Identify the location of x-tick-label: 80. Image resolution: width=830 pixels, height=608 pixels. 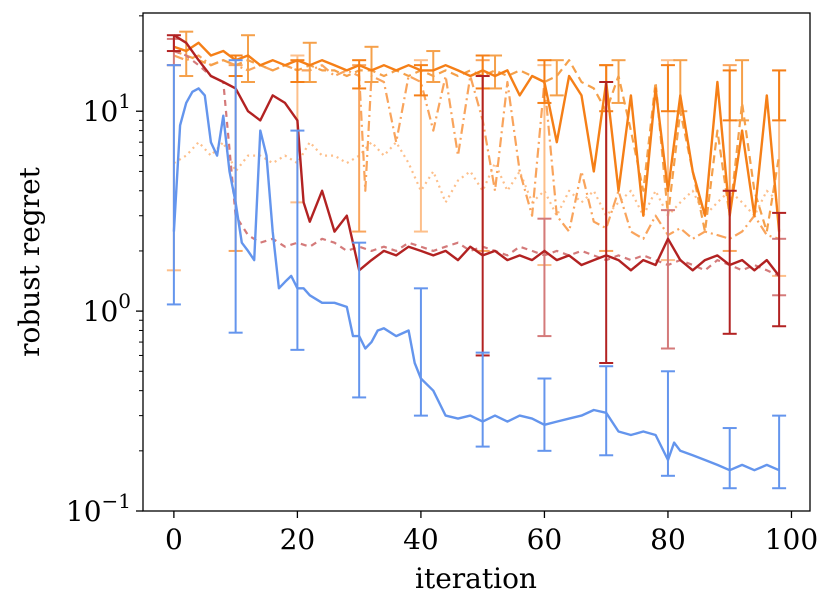
(668, 539).